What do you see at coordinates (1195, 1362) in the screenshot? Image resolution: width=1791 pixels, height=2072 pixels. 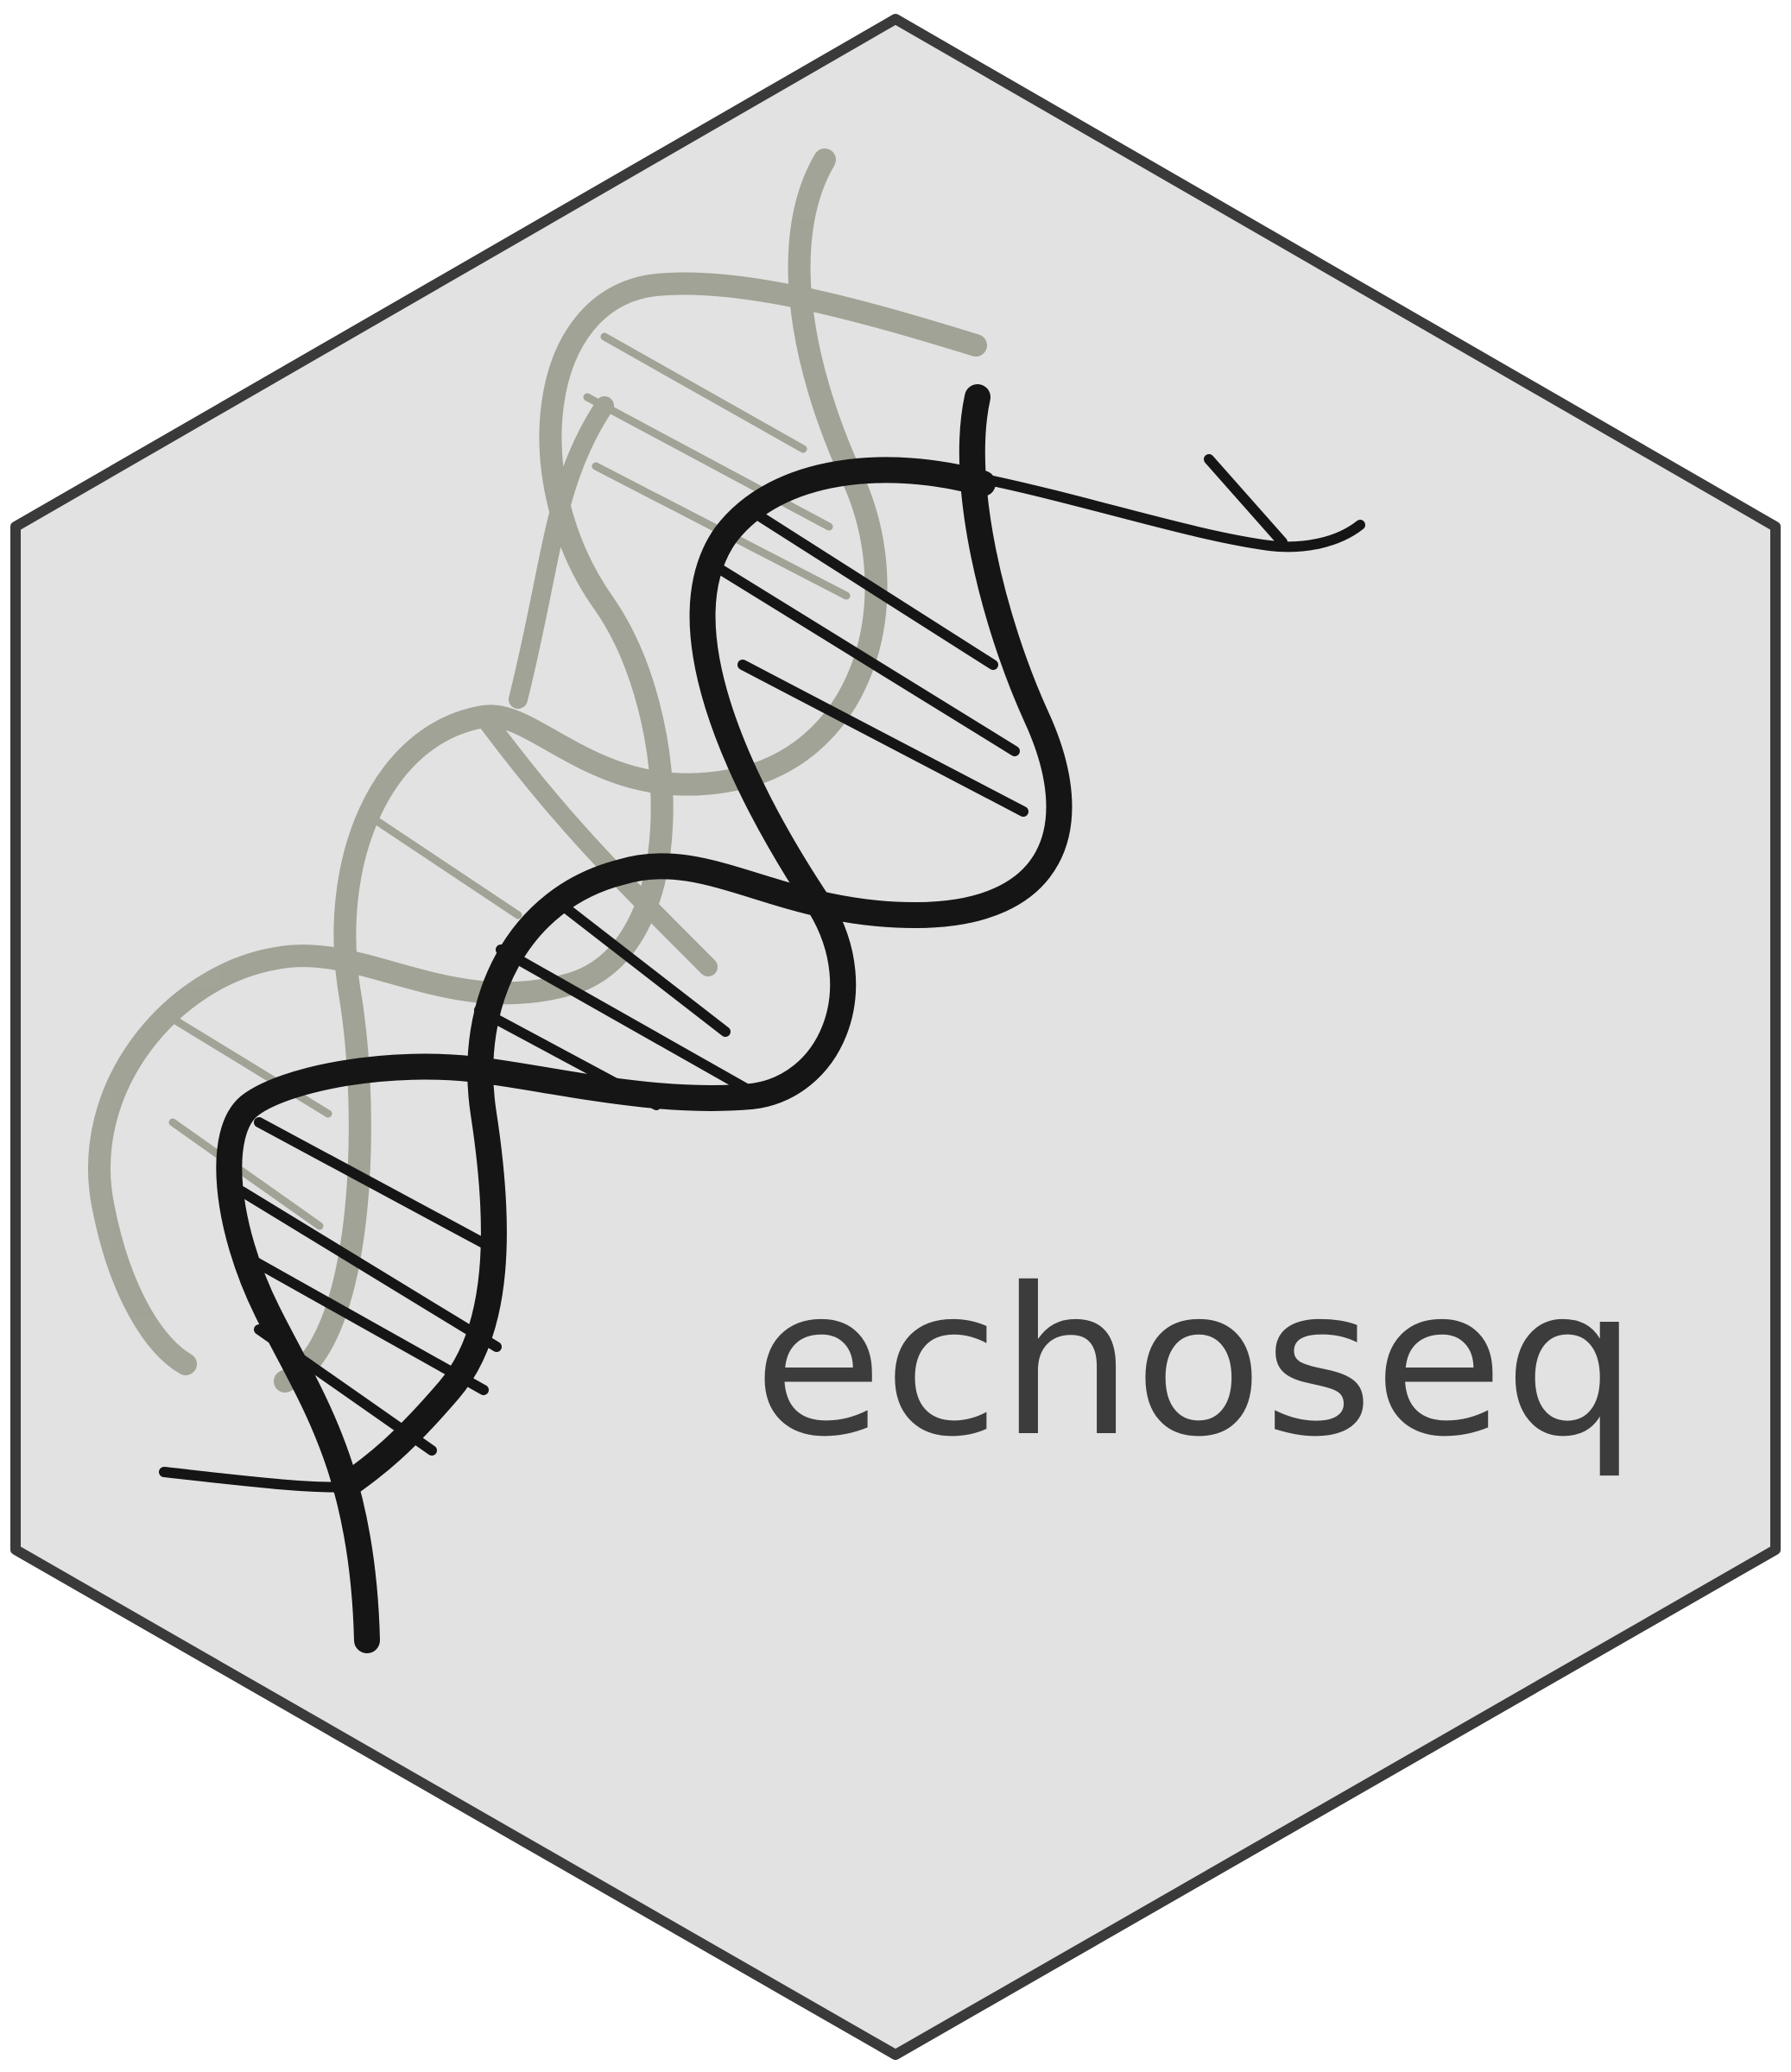 I see `wordmark: echoseq` at bounding box center [1195, 1362].